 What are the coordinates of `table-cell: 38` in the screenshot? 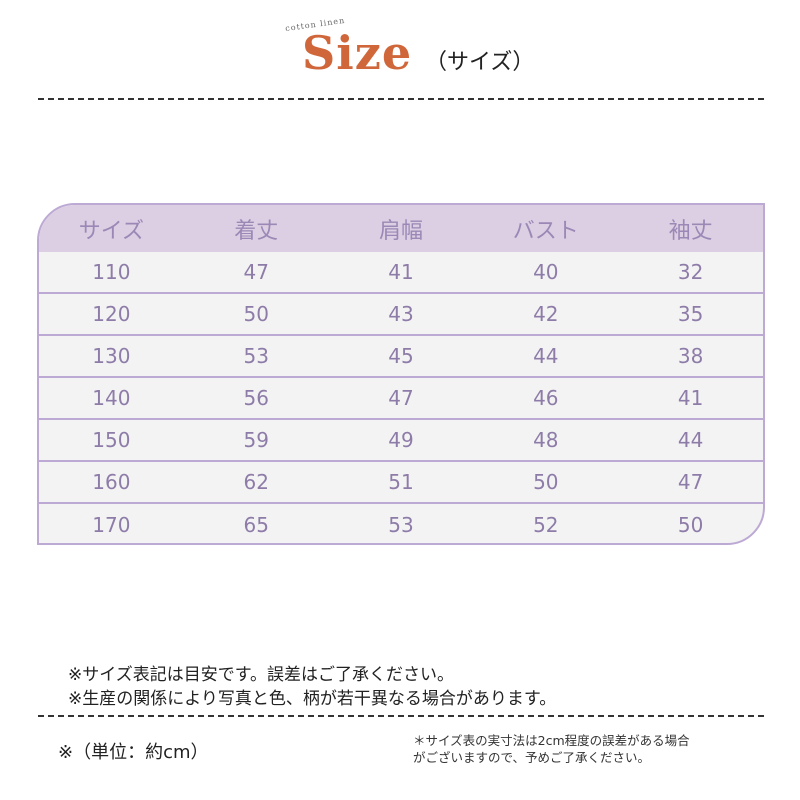 It's located at (690, 356).